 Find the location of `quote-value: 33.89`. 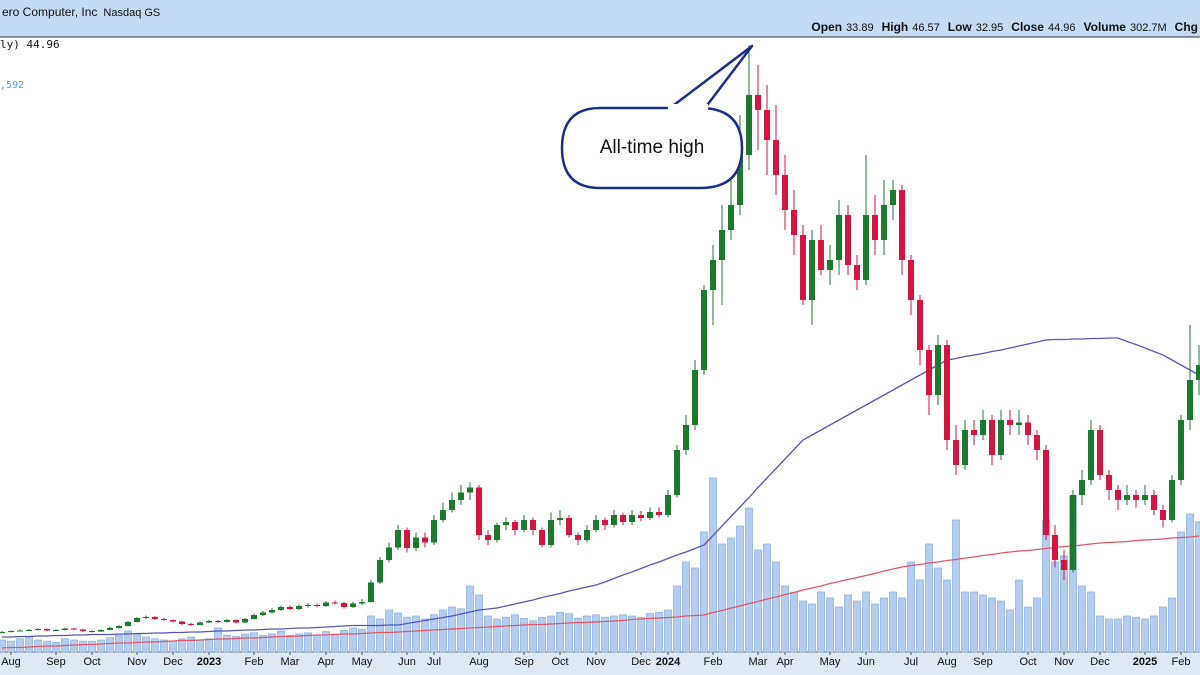

quote-value: 33.89 is located at coordinates (860, 28).